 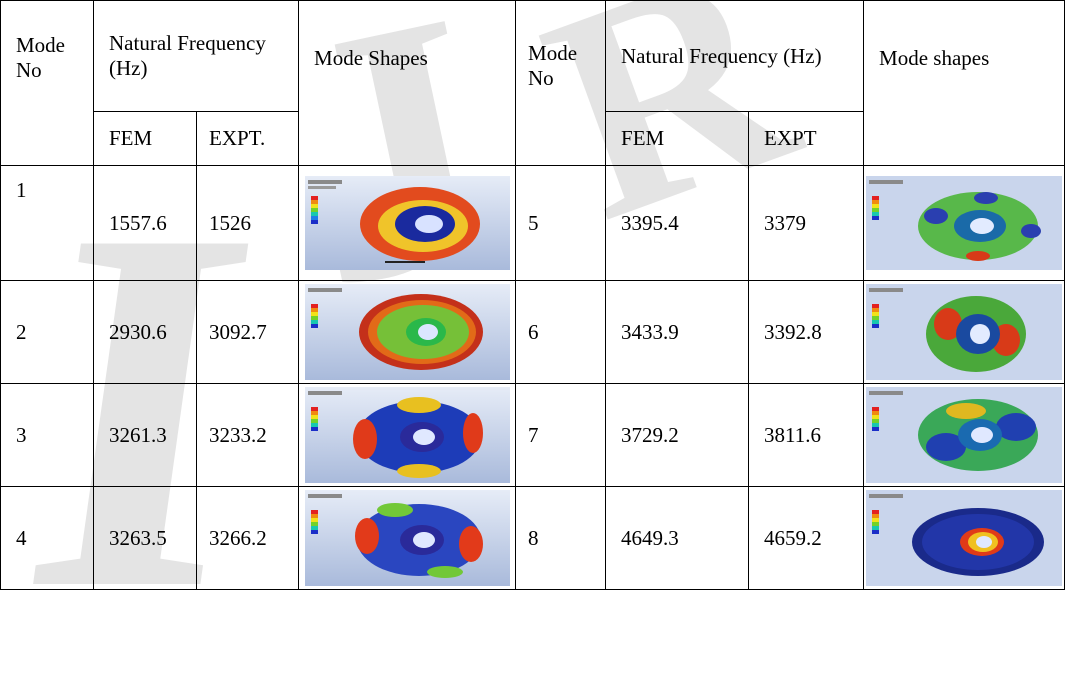 What do you see at coordinates (806, 435) in the screenshot?
I see `expt-value: 3811.6` at bounding box center [806, 435].